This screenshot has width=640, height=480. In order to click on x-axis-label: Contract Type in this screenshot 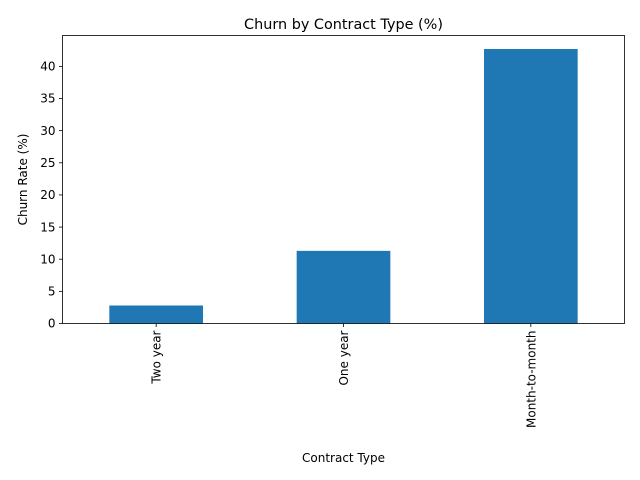, I will do `click(343, 458)`.